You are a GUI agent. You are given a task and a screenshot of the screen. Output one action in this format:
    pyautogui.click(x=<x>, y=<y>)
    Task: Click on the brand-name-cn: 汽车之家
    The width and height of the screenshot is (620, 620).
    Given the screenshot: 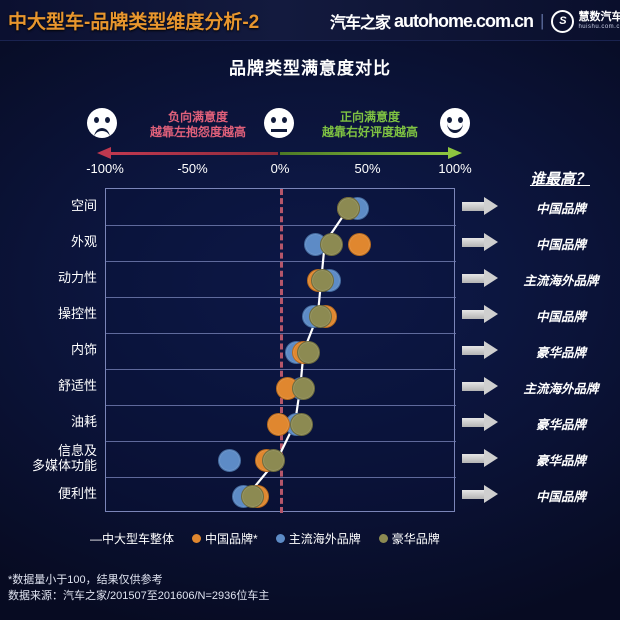 What is the action you would take?
    pyautogui.click(x=360, y=23)
    